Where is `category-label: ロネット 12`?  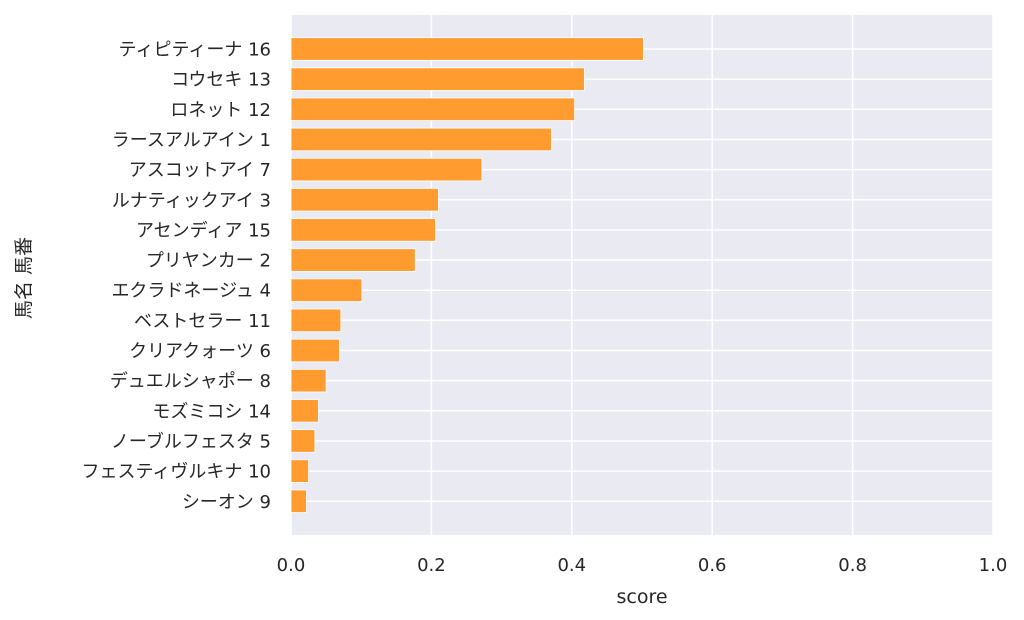 category-label: ロネット 12 is located at coordinates (220, 110).